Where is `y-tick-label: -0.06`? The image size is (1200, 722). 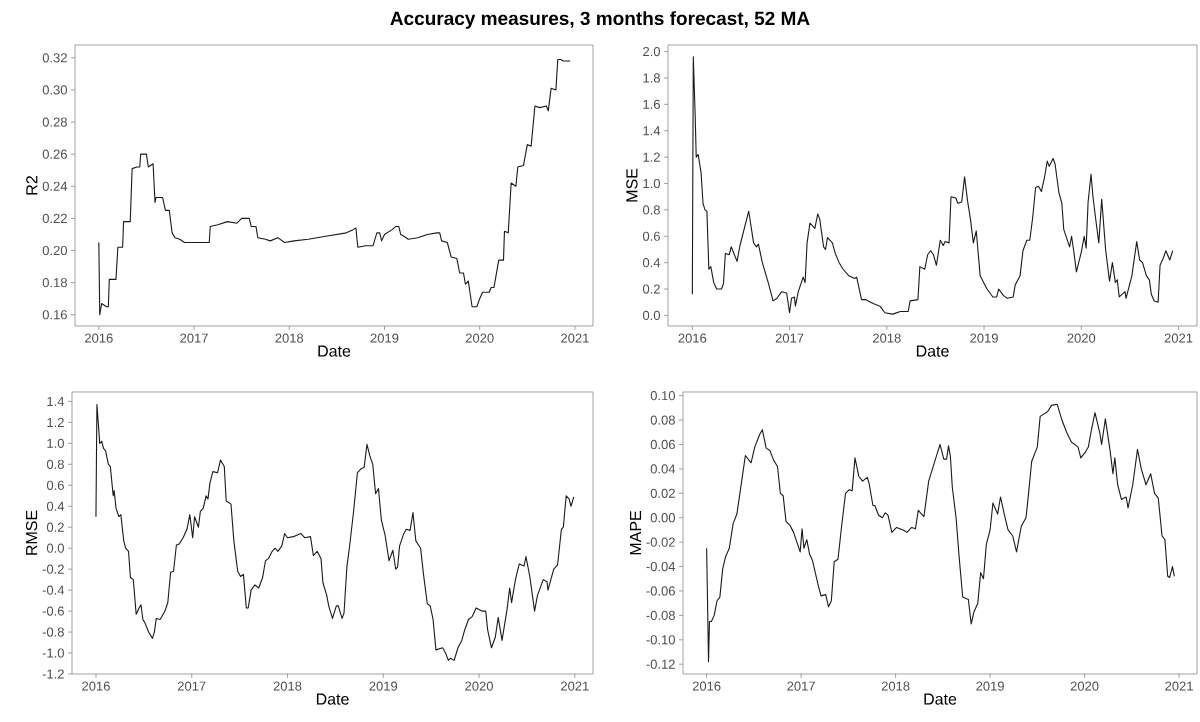
y-tick-label: -0.06 is located at coordinates (660, 591).